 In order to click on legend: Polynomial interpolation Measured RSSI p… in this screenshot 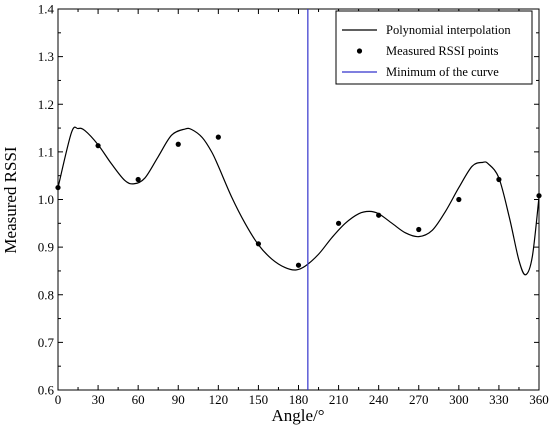, I will do `click(434, 47)`.